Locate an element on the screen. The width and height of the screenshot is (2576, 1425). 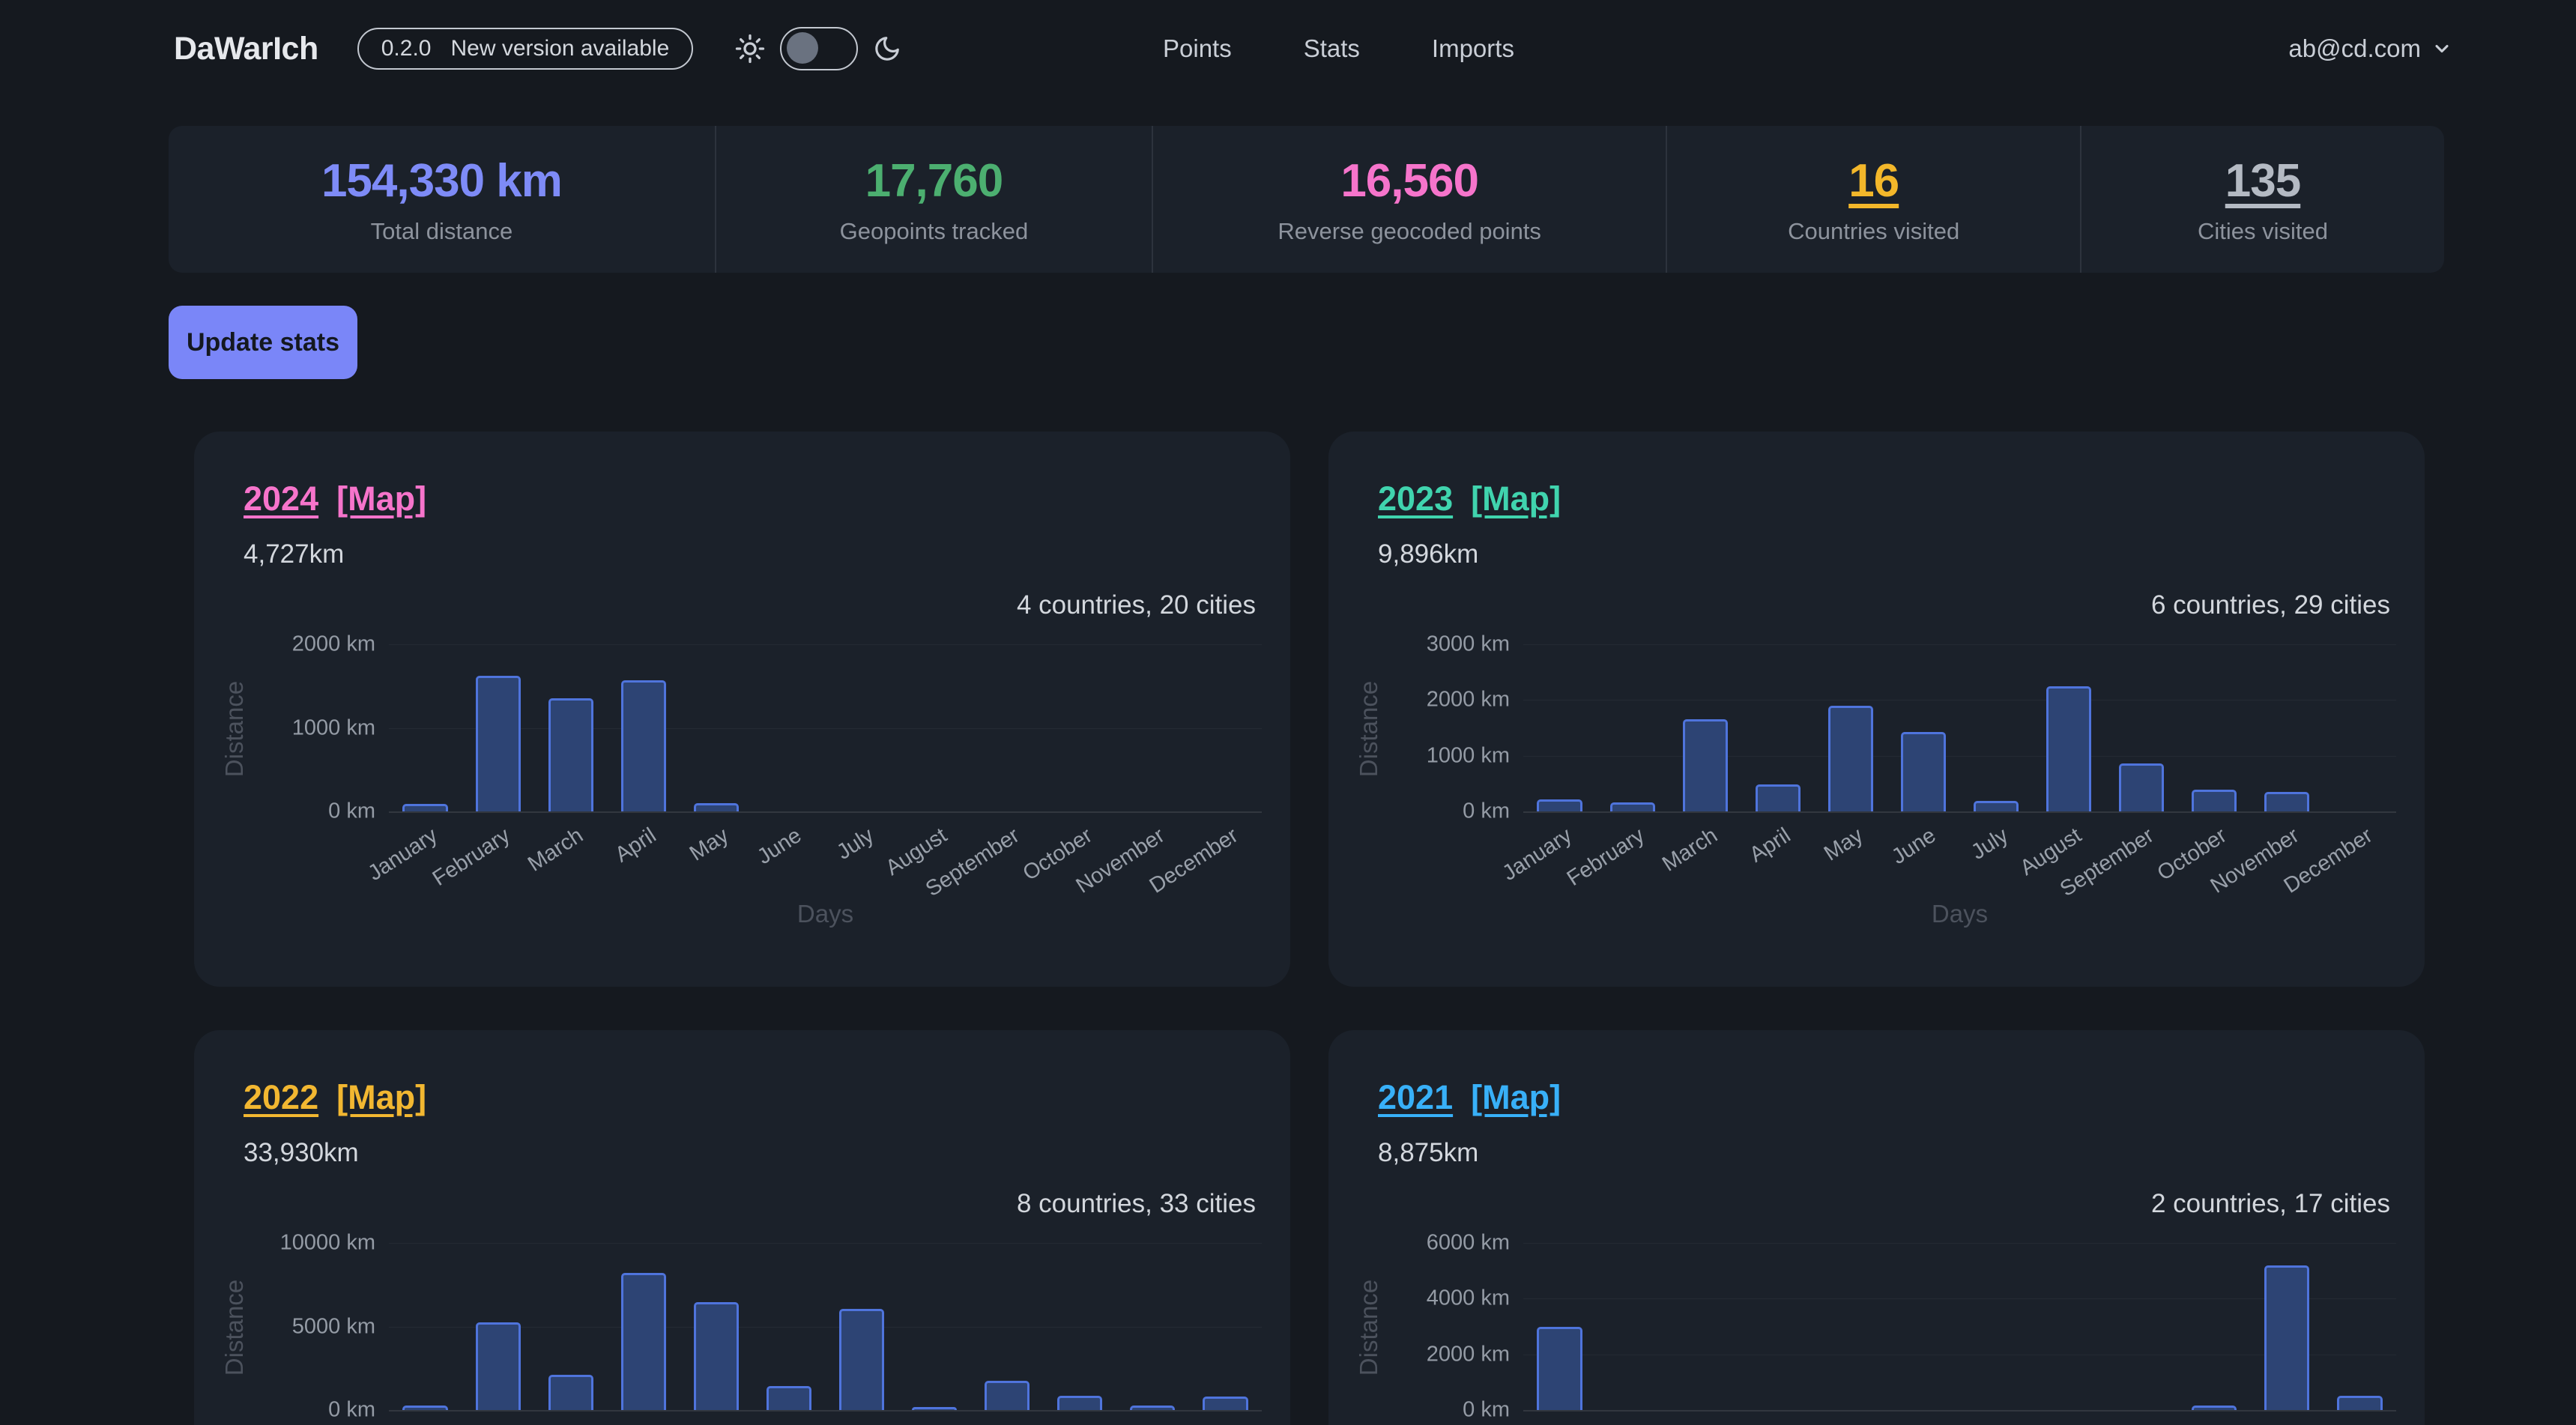
x-tick-label: June is located at coordinates (1914, 1423).